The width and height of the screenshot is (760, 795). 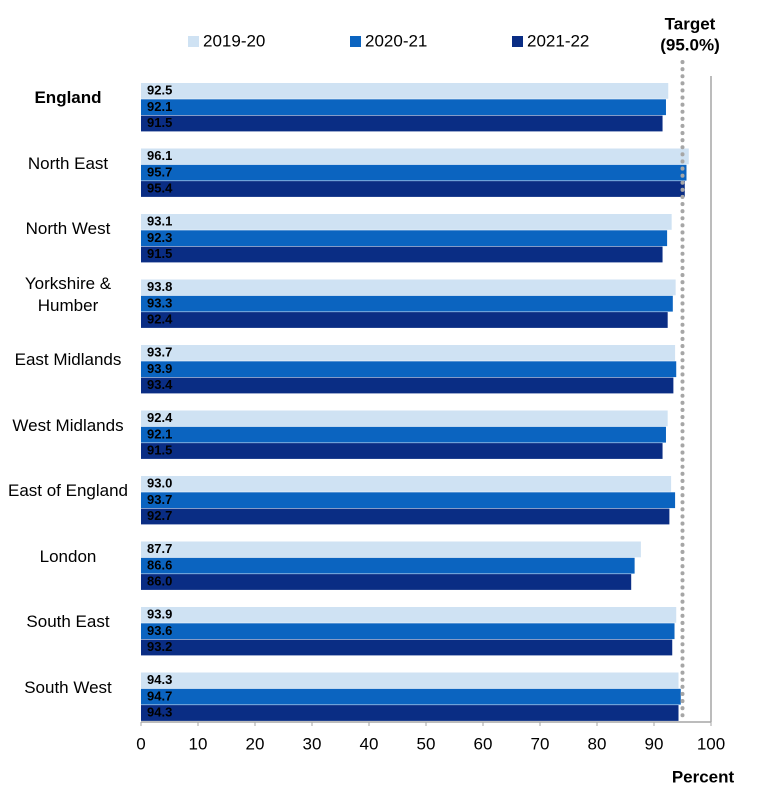 I want to click on value-label: 93.0, so click(x=159, y=483).